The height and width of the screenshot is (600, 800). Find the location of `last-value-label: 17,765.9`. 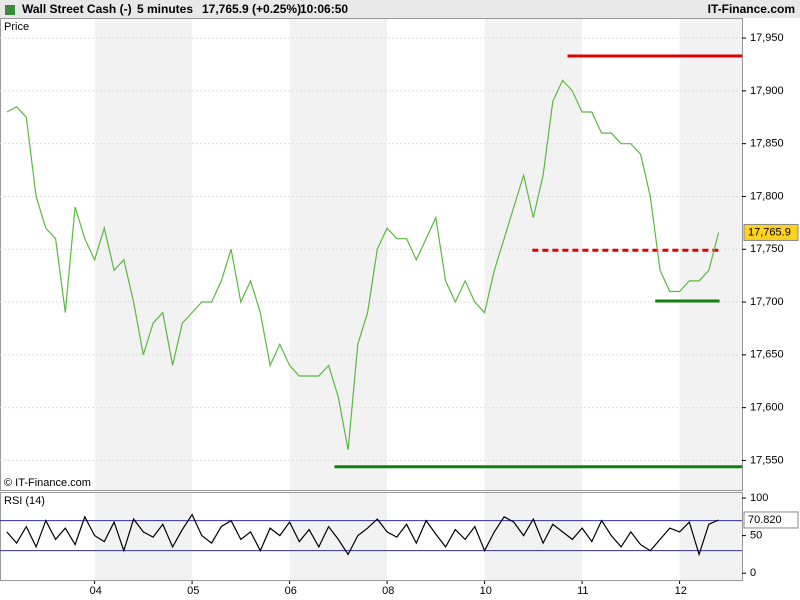

last-value-label: 17,765.9 is located at coordinates (769, 232).